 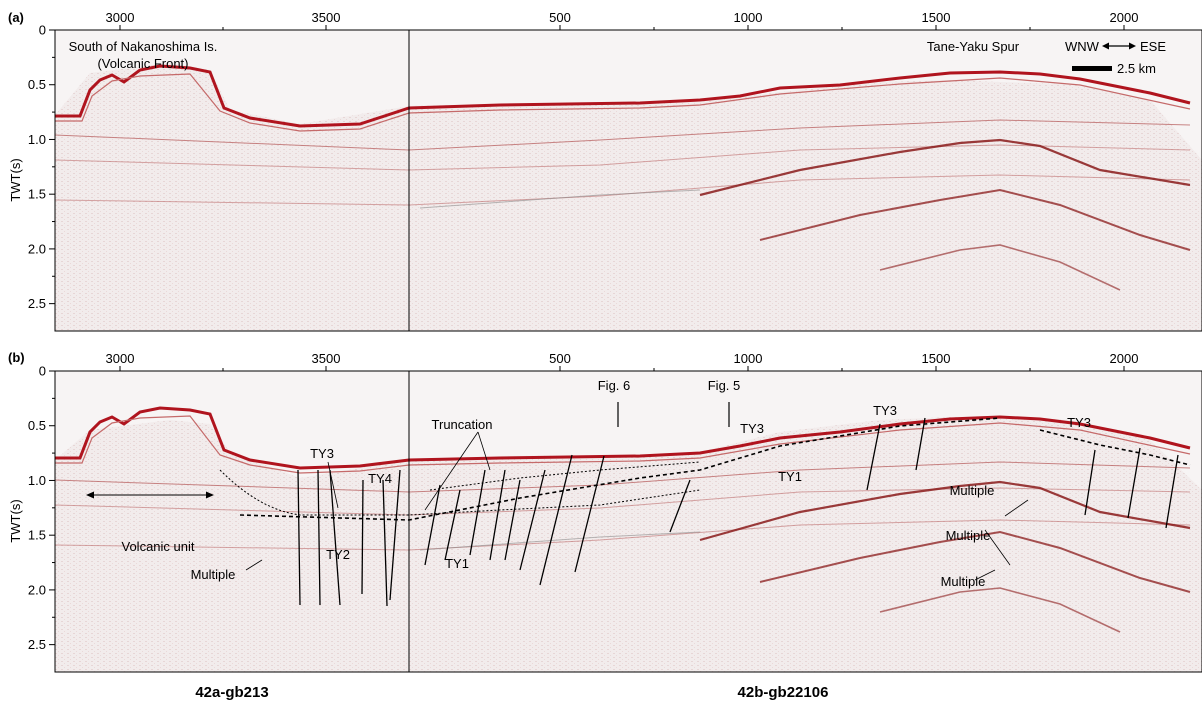 I want to click on location-sublabel: (Volcanic Front), so click(x=142, y=63).